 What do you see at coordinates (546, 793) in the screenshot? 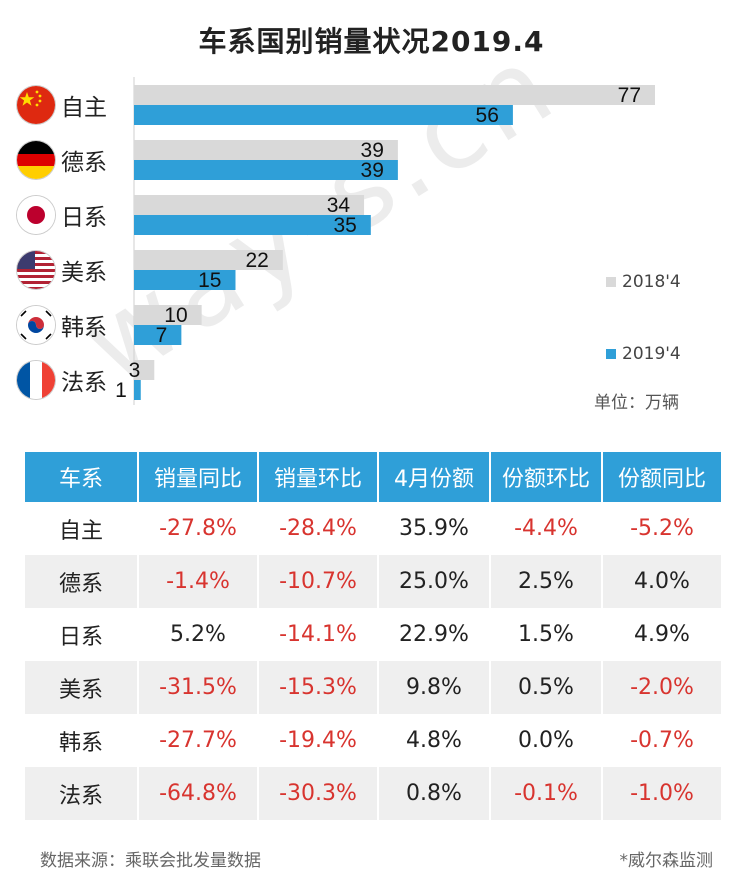
I see `table-cell: -0.1%` at bounding box center [546, 793].